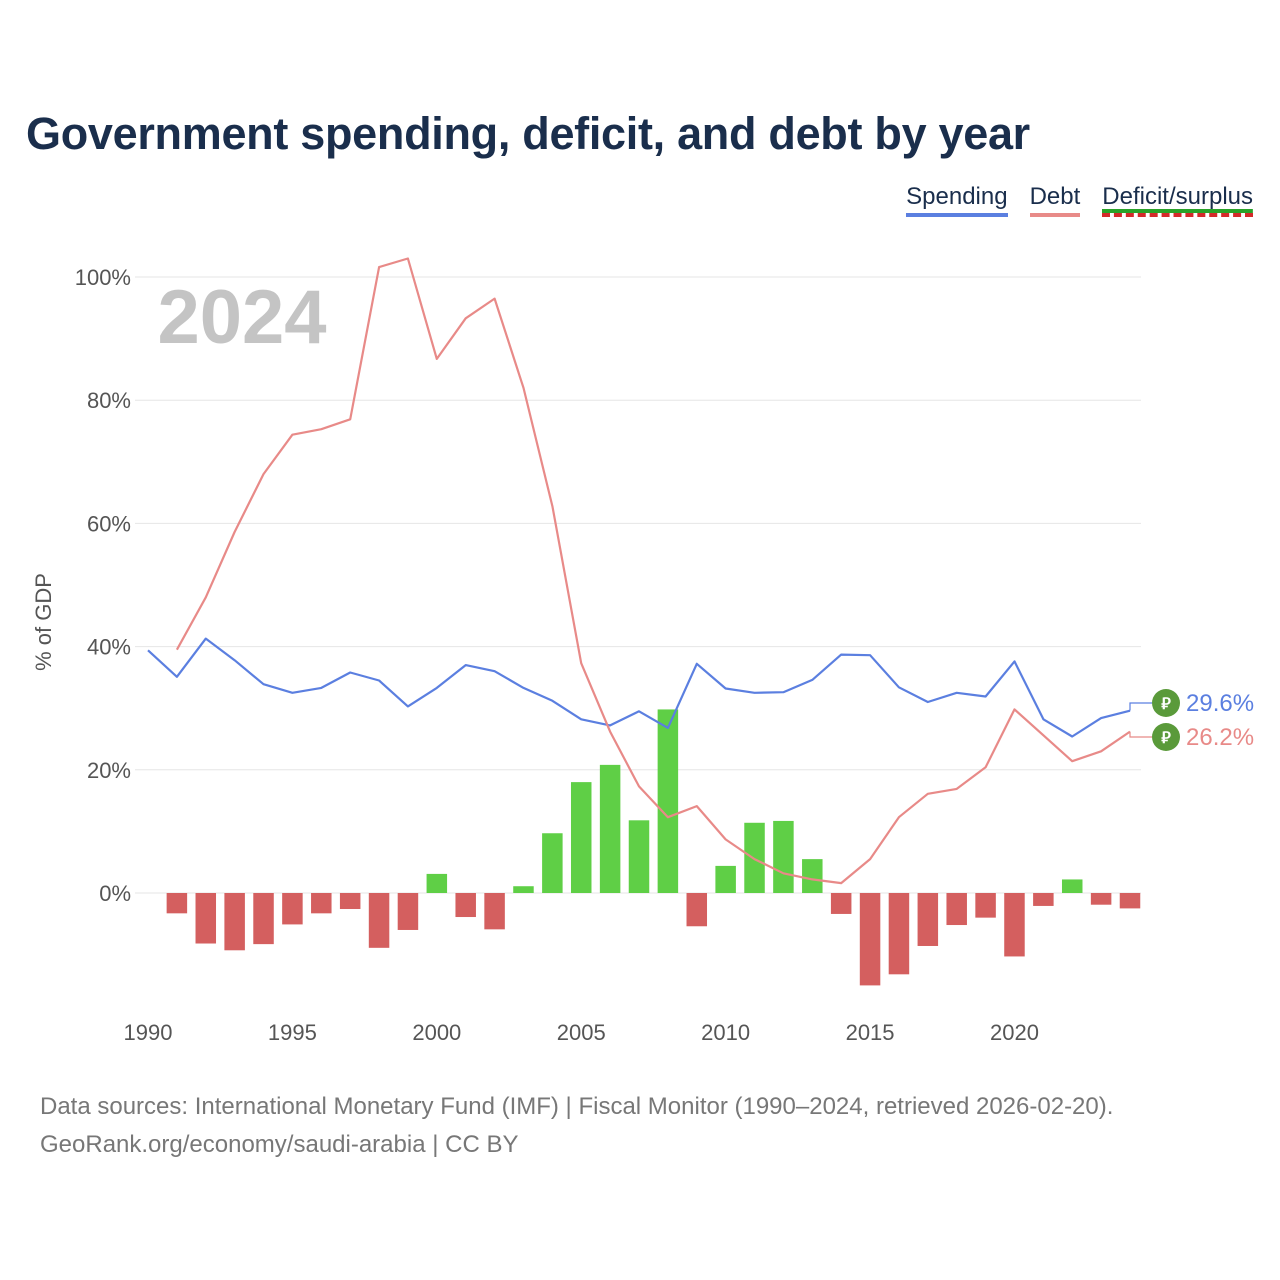  What do you see at coordinates (581, 837) in the screenshot?
I see `bar-2005` at bounding box center [581, 837].